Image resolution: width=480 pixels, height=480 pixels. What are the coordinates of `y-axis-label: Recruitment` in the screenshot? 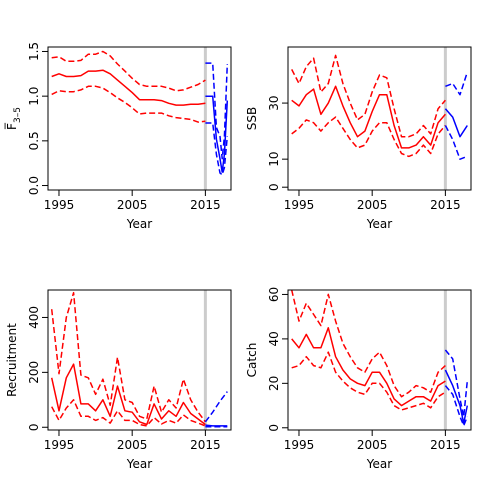 It's located at (12, 360).